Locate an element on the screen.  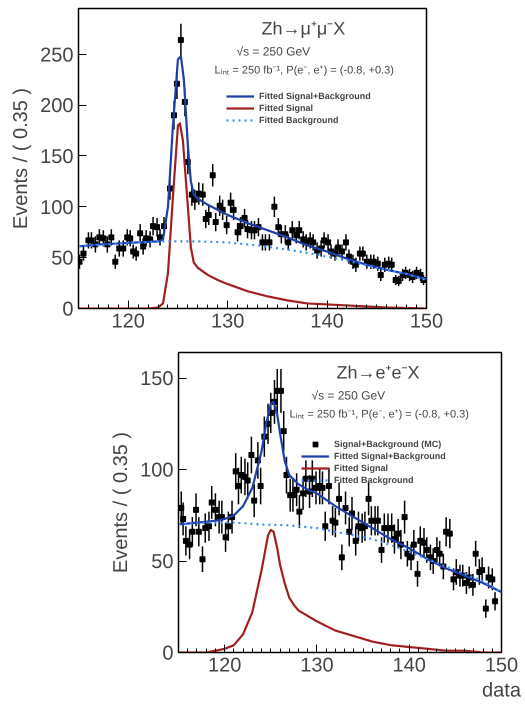
y-tick-label: 200 is located at coordinates (57, 106).